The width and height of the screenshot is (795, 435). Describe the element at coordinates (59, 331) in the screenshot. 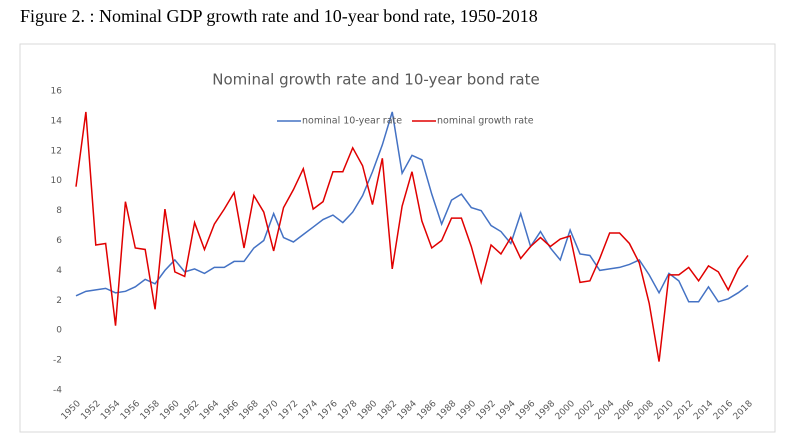

I see `y-tick-label: 0` at that location.